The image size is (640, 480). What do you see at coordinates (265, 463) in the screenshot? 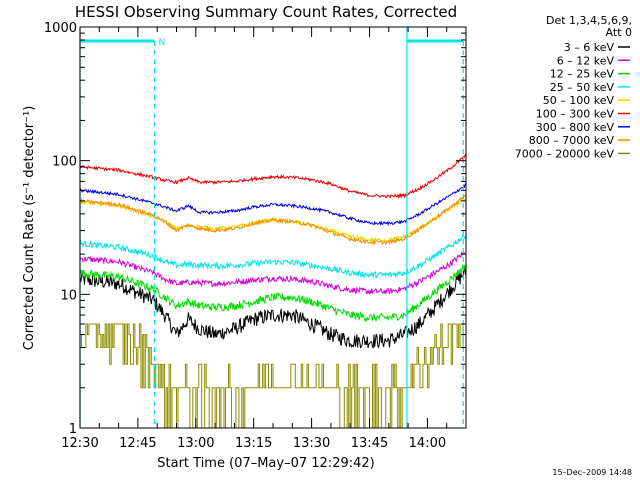
I see `x-axis-label: Start Time (07–May–07 12:29:42)` at bounding box center [265, 463].